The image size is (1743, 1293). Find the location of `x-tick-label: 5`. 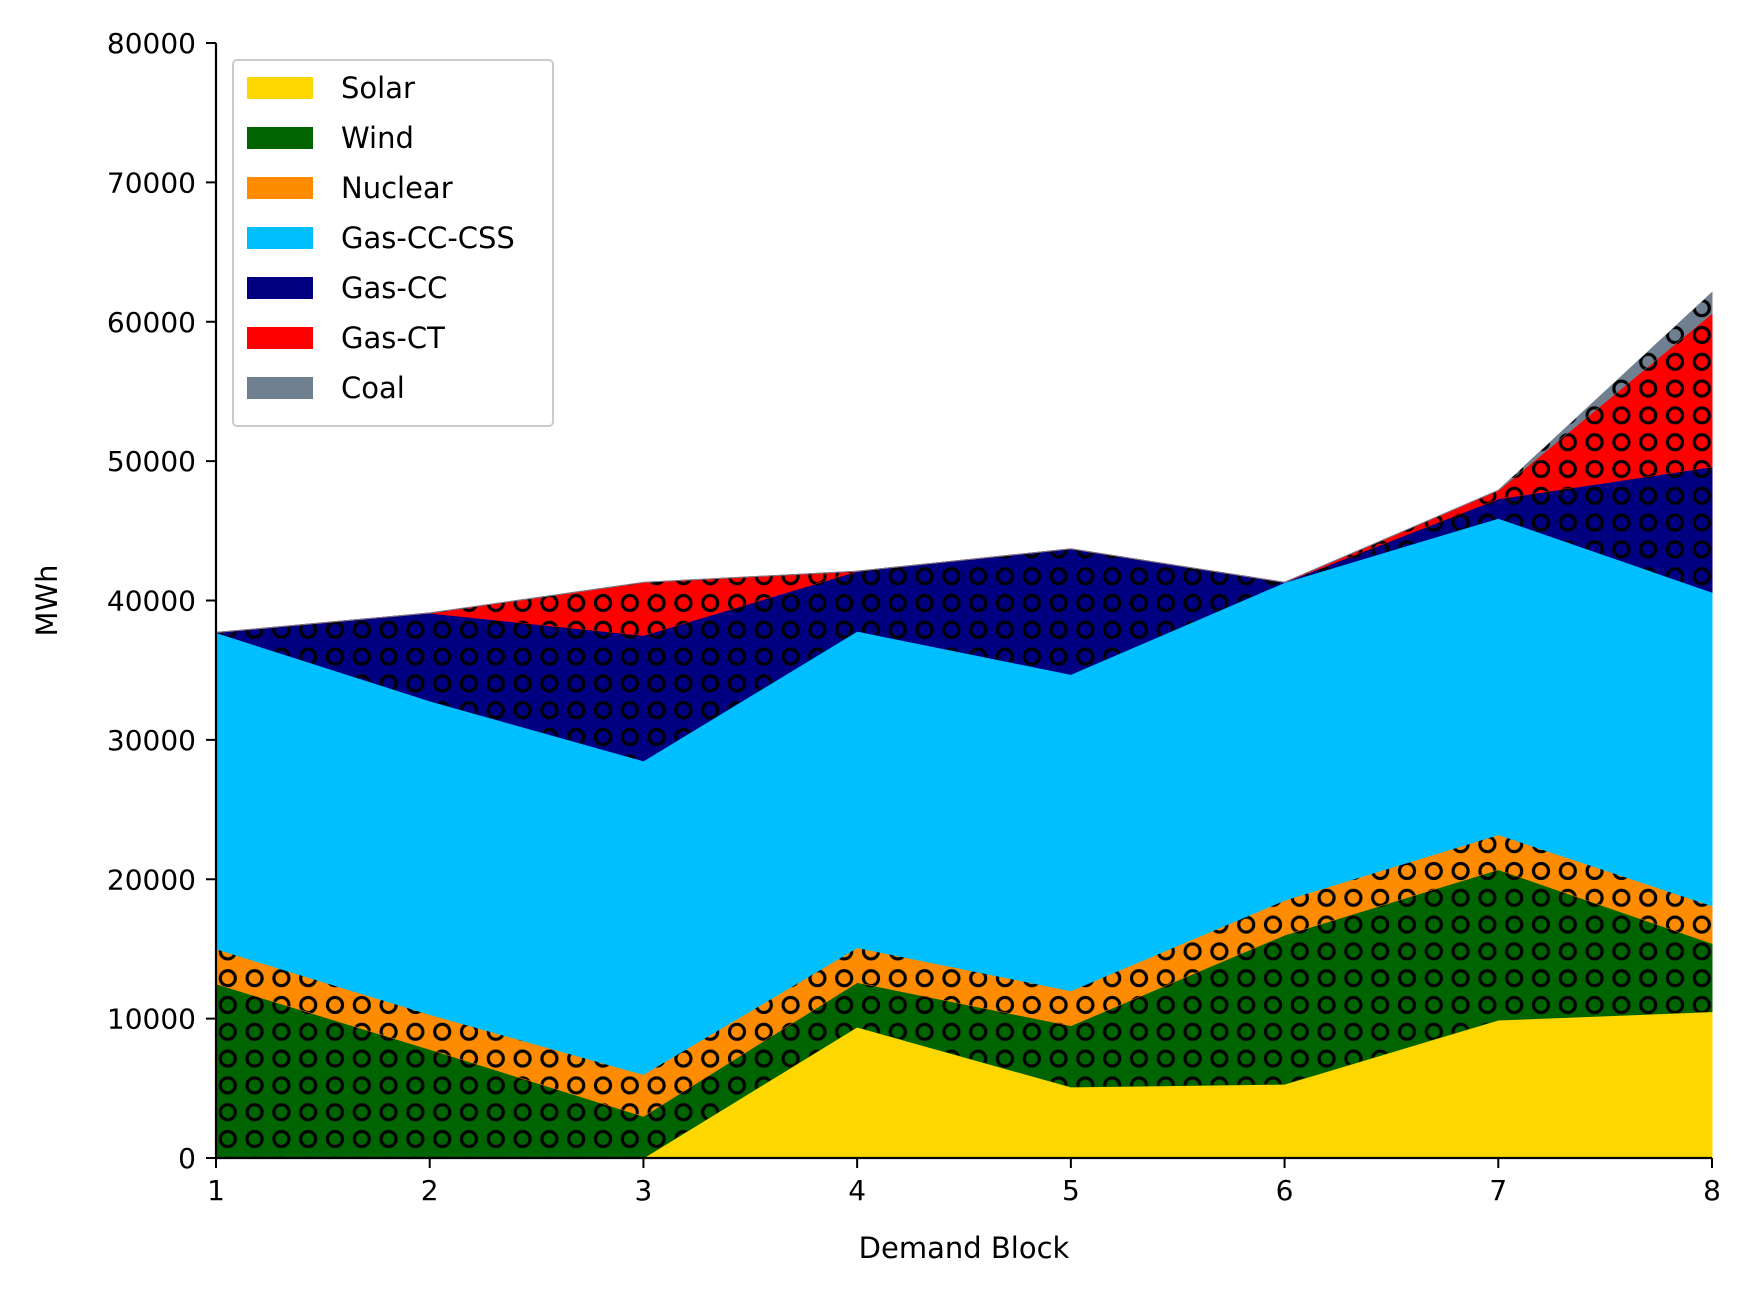

x-tick-label: 5 is located at coordinates (1071, 1190).